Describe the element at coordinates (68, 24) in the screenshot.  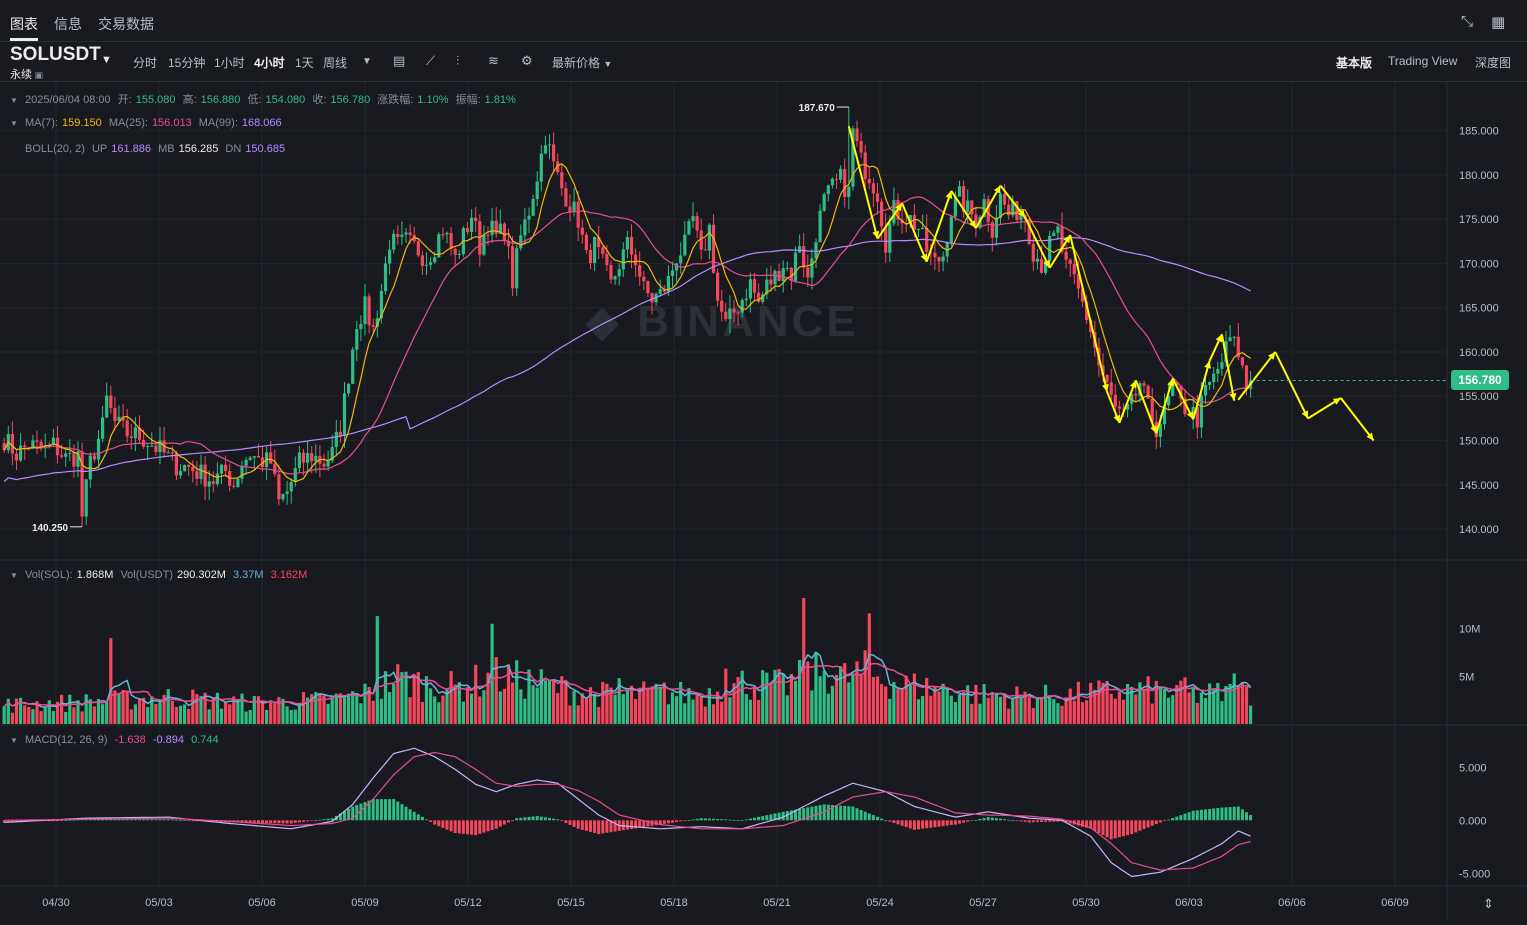
I see `tab-info: 信息` at that location.